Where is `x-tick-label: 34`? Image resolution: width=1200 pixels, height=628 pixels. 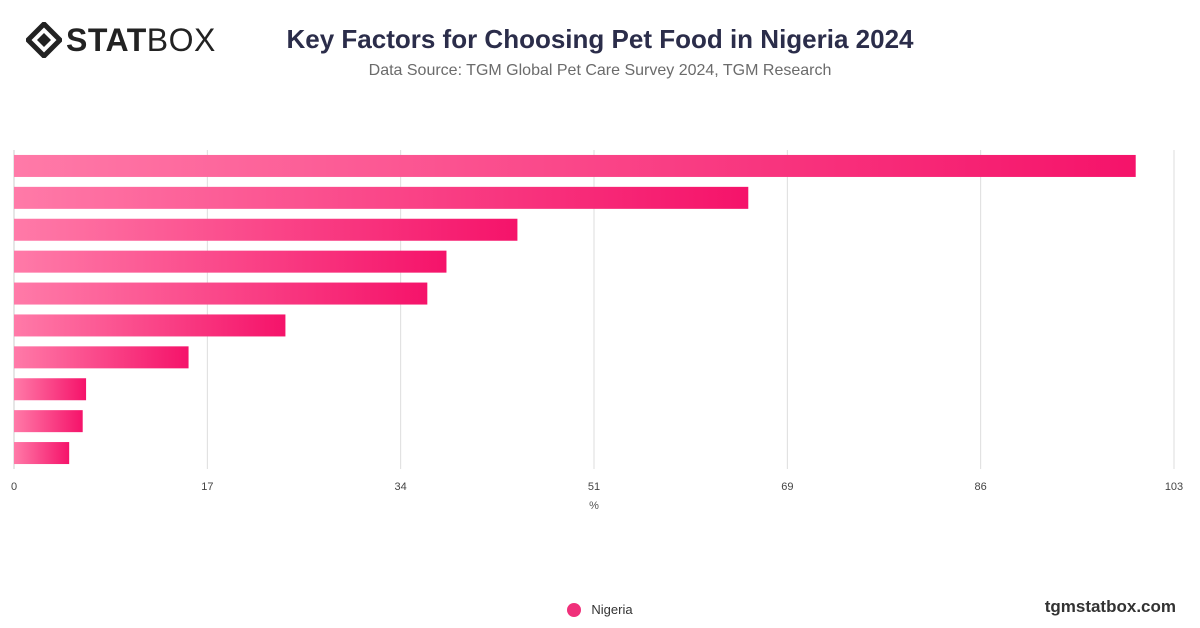
x-tick-label: 34 is located at coordinates (401, 487).